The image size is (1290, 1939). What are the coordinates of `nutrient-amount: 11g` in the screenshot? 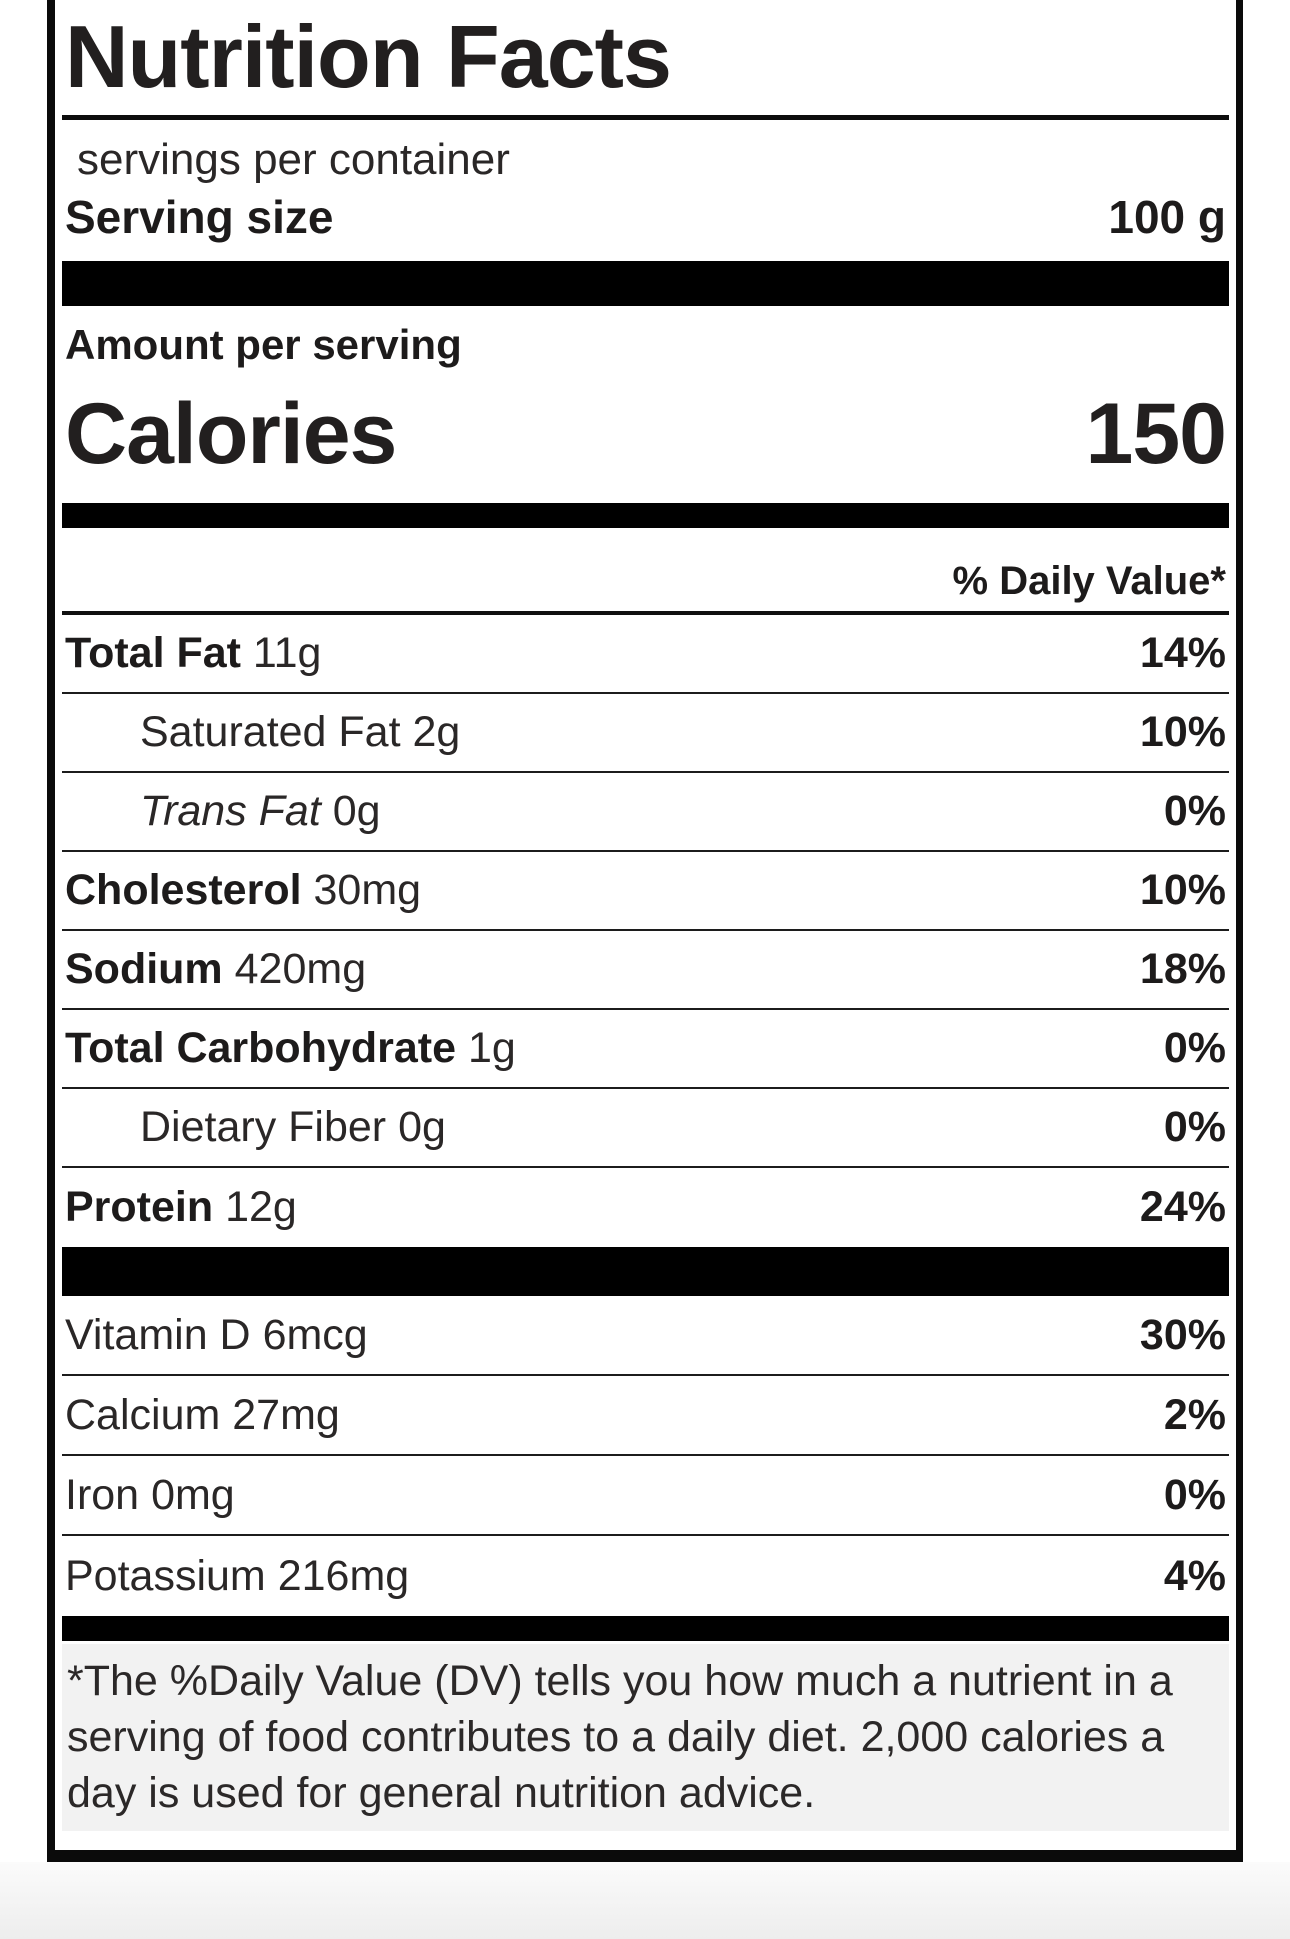 It's located at (287, 653).